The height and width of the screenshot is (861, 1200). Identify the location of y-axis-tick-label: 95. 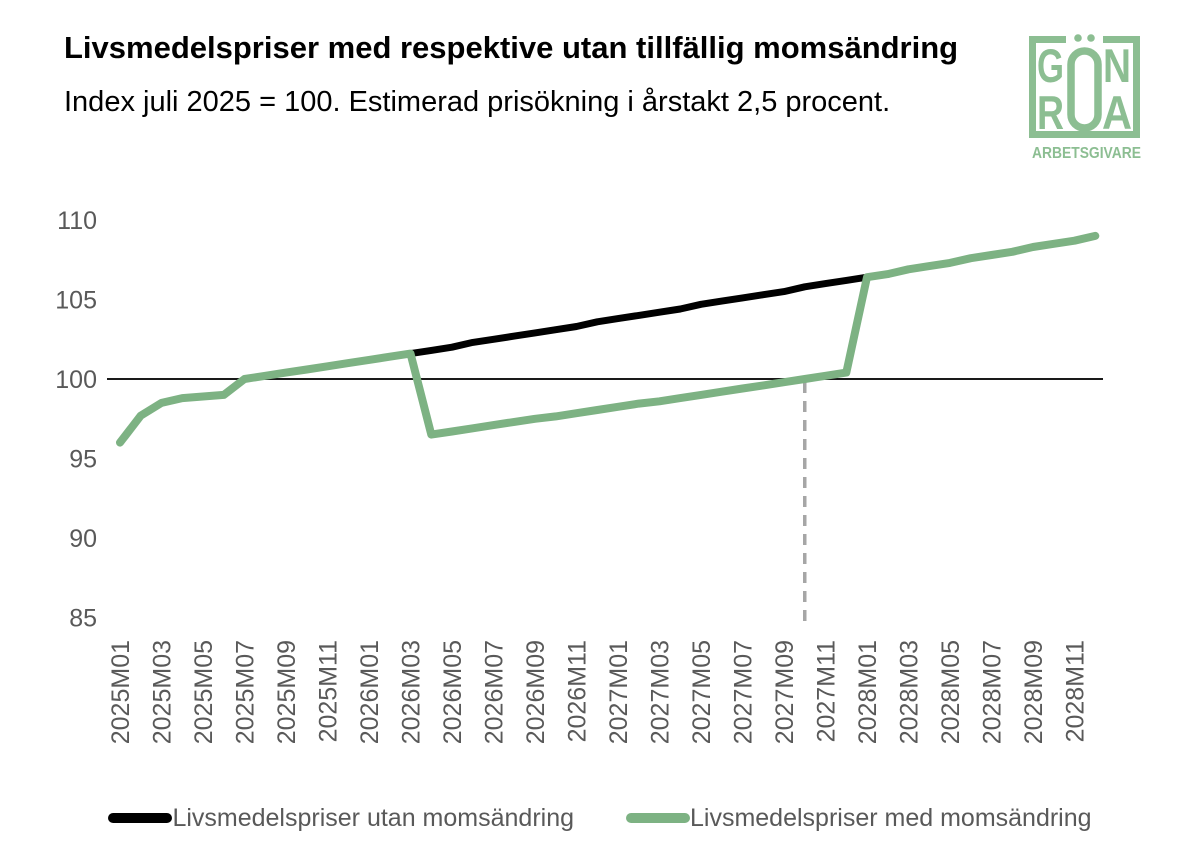
(83, 460).